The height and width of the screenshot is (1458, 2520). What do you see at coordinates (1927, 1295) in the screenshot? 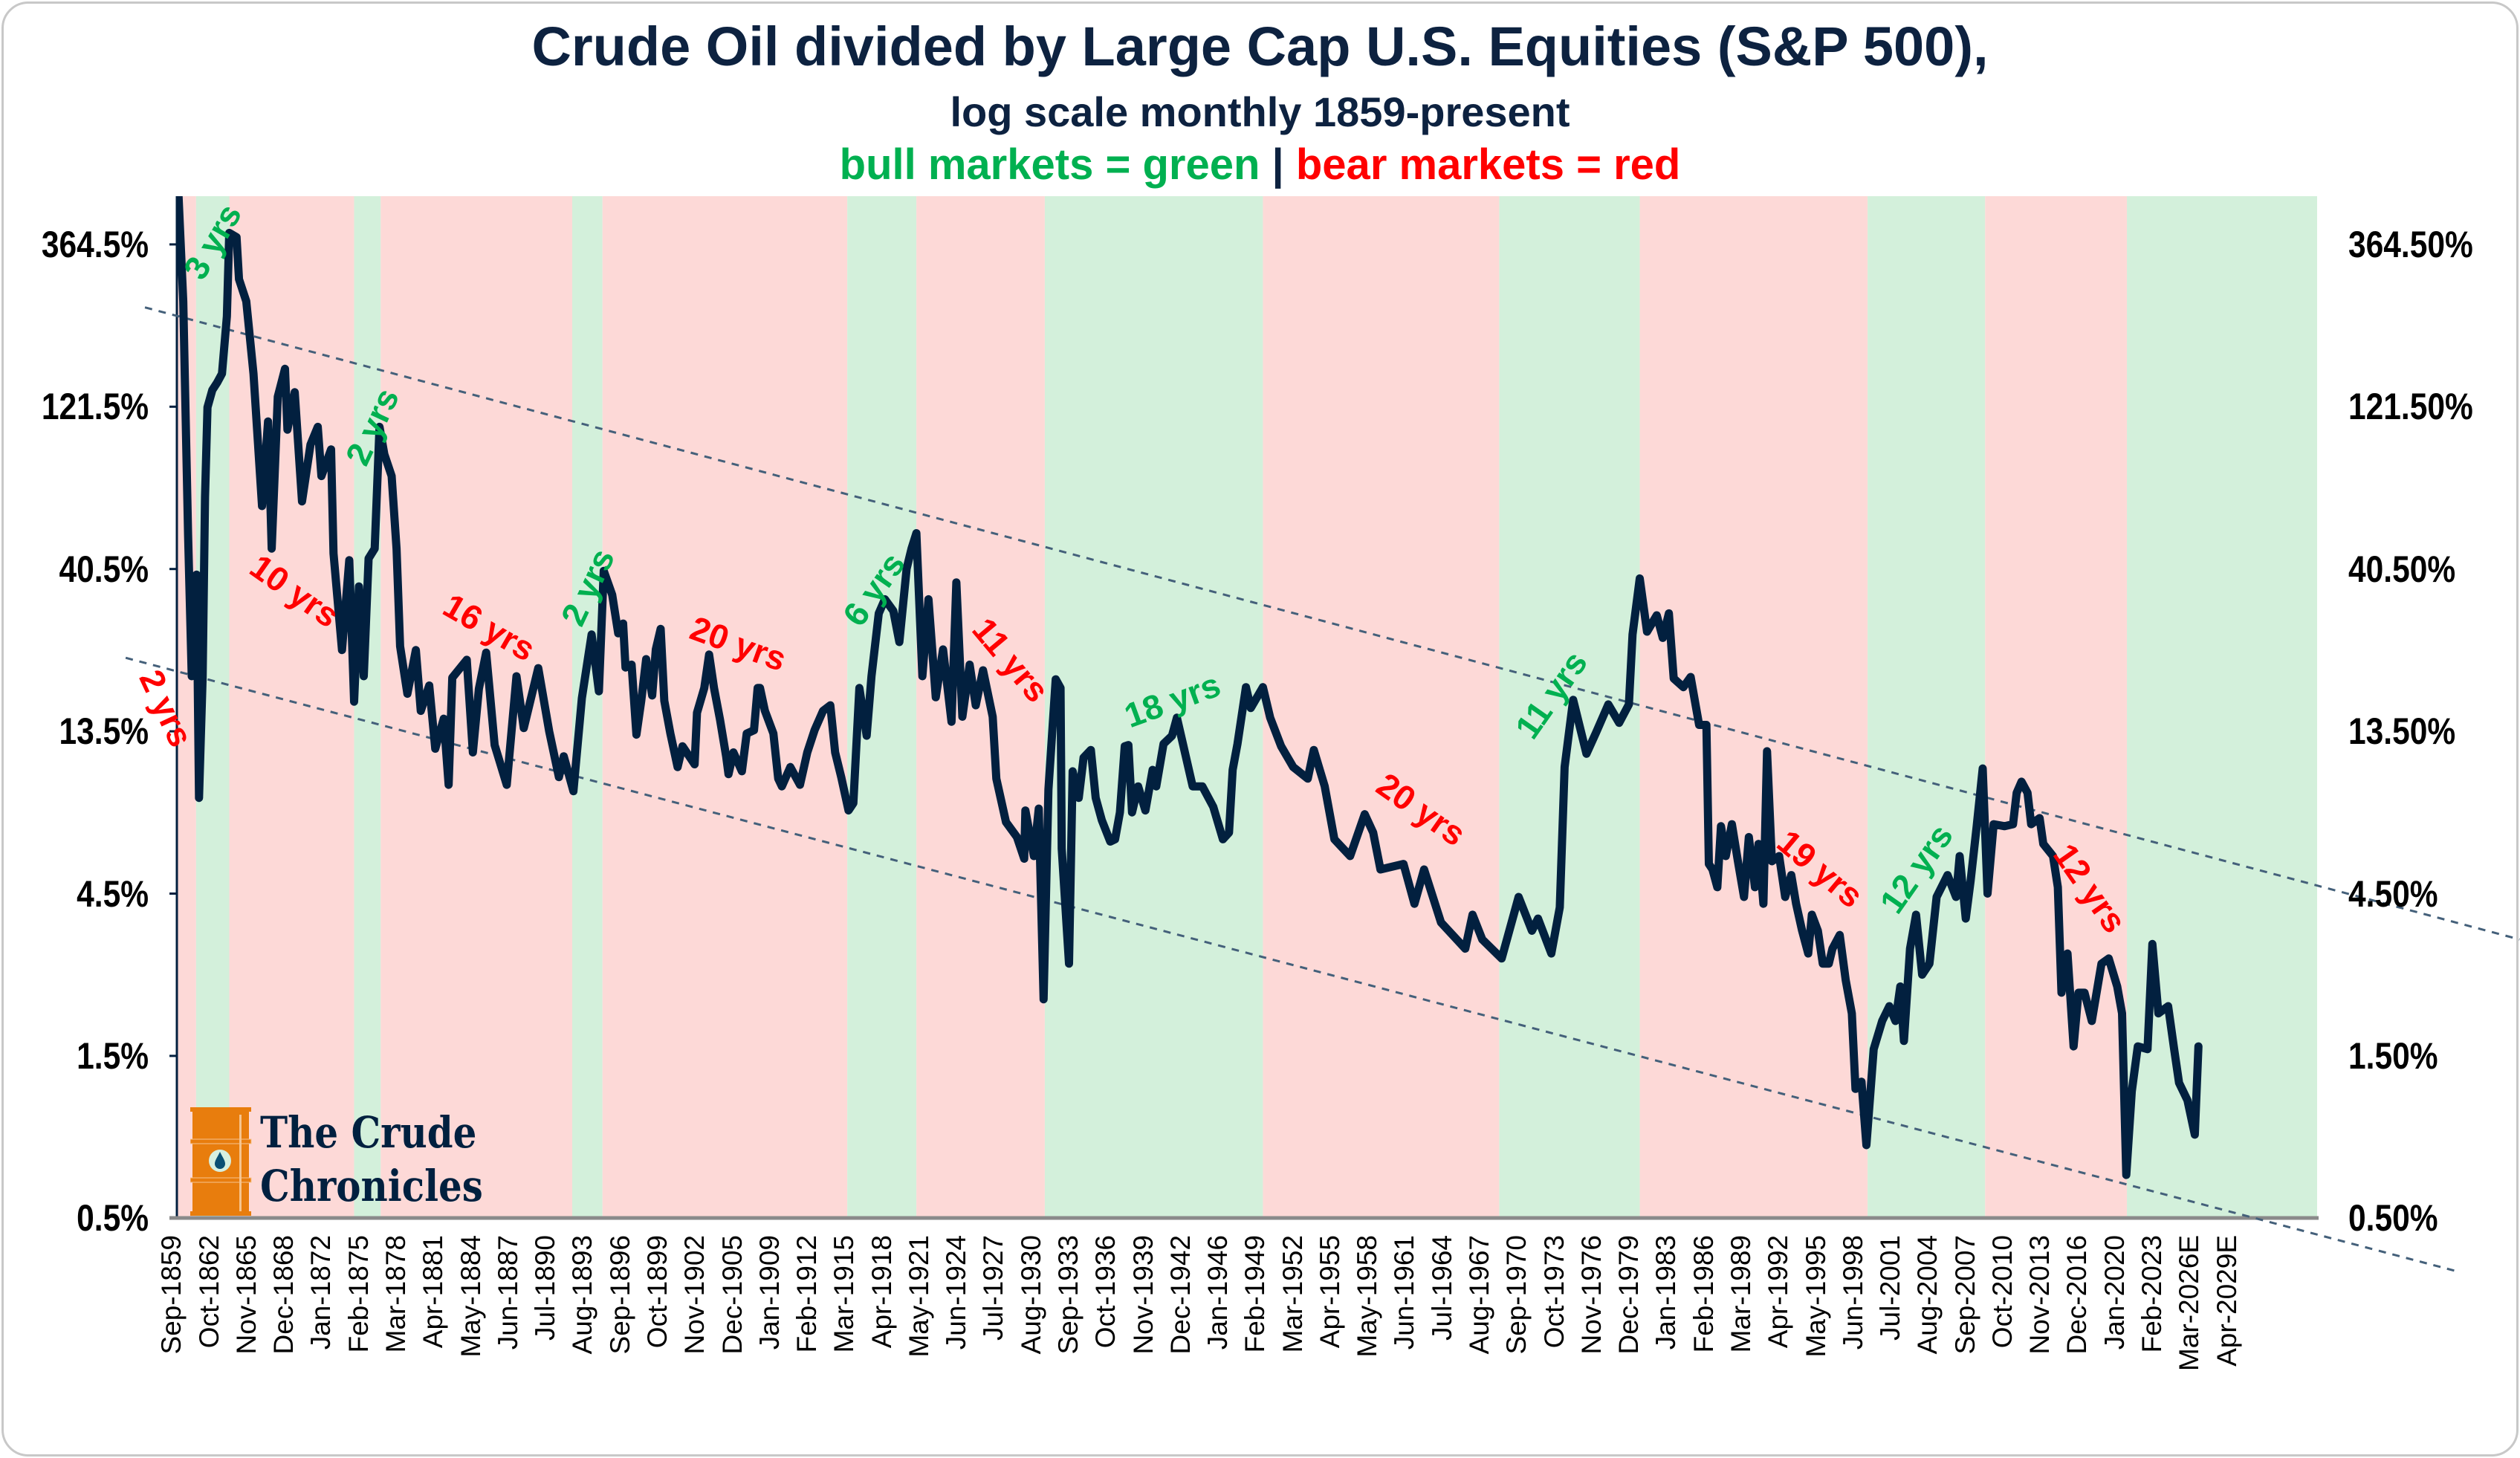
I see `x-tick-label: Aug-2004` at bounding box center [1927, 1295].